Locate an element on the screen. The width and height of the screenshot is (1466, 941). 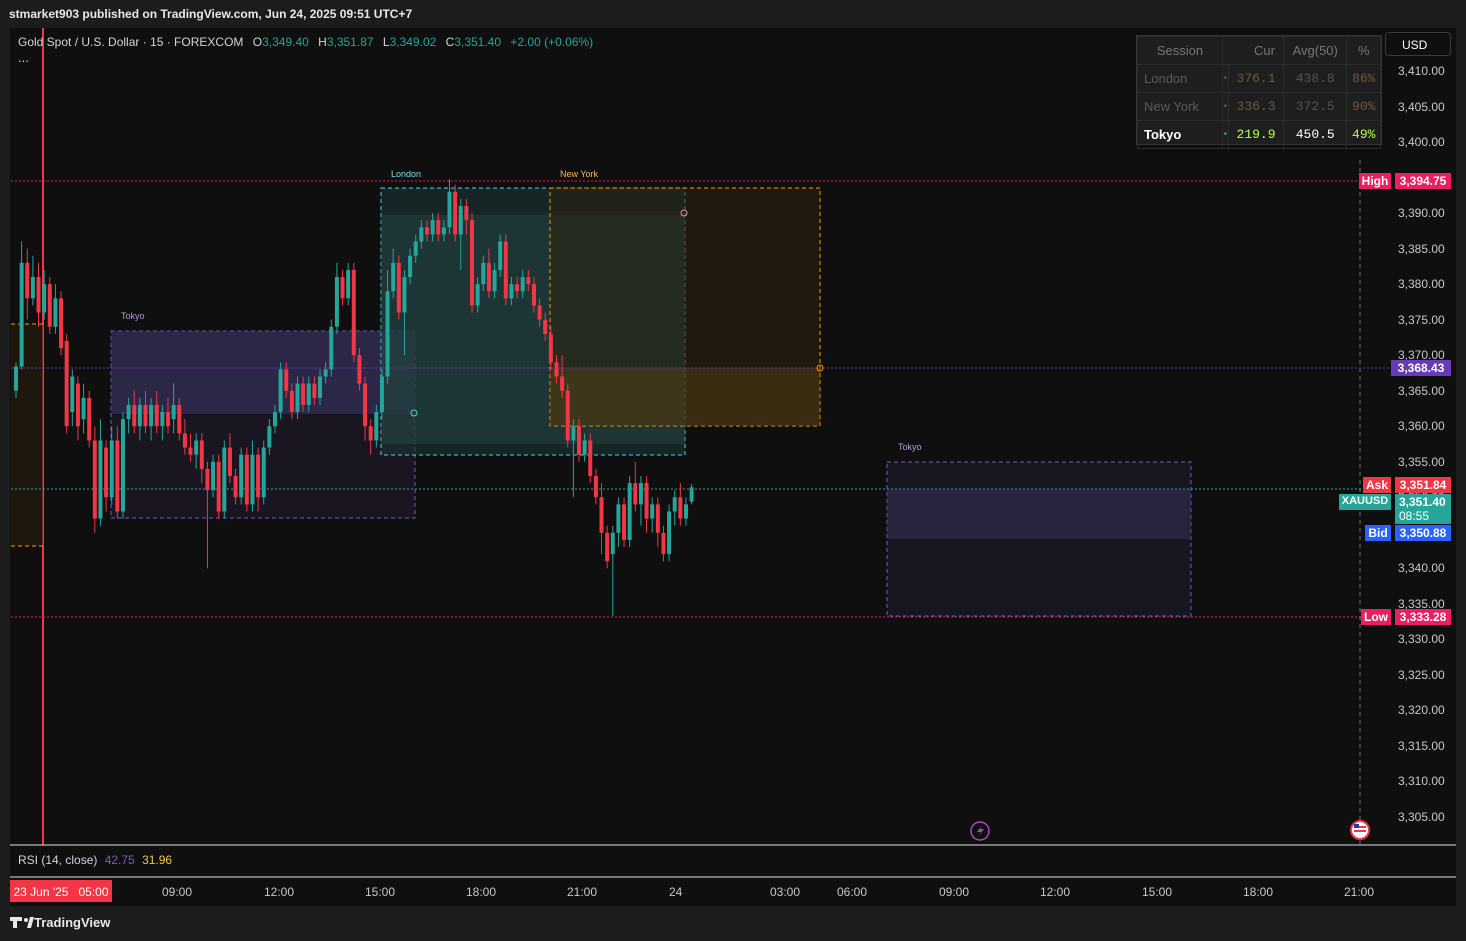
session-marker is located at coordinates (684, 213).